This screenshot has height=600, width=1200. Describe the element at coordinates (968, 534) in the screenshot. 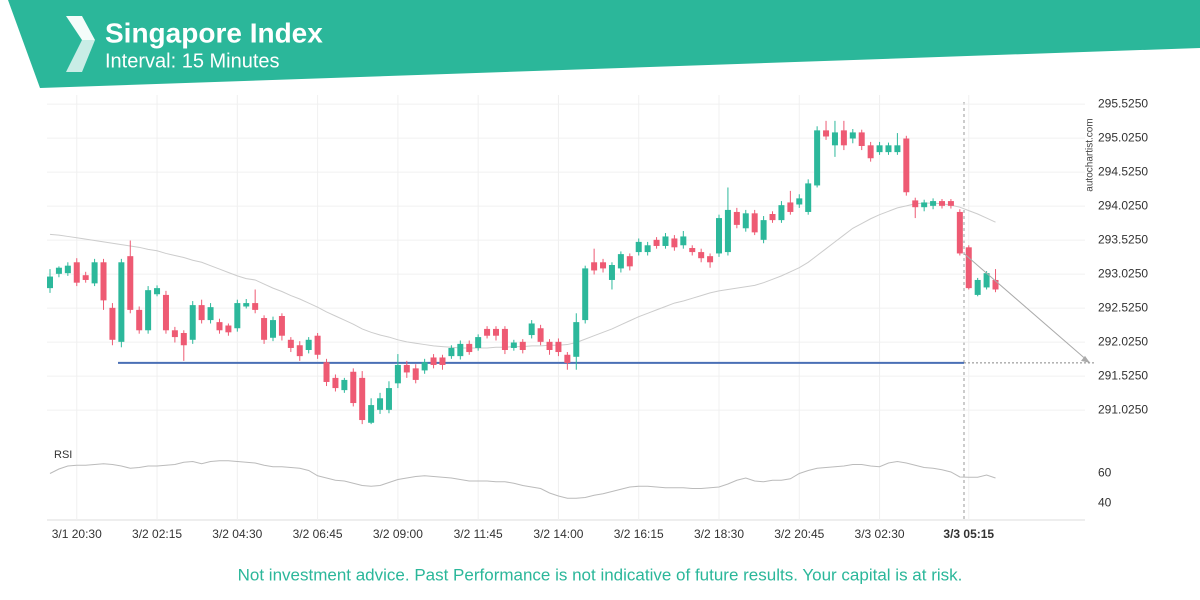

I see `x-tick-label: 3/3 05:15` at that location.